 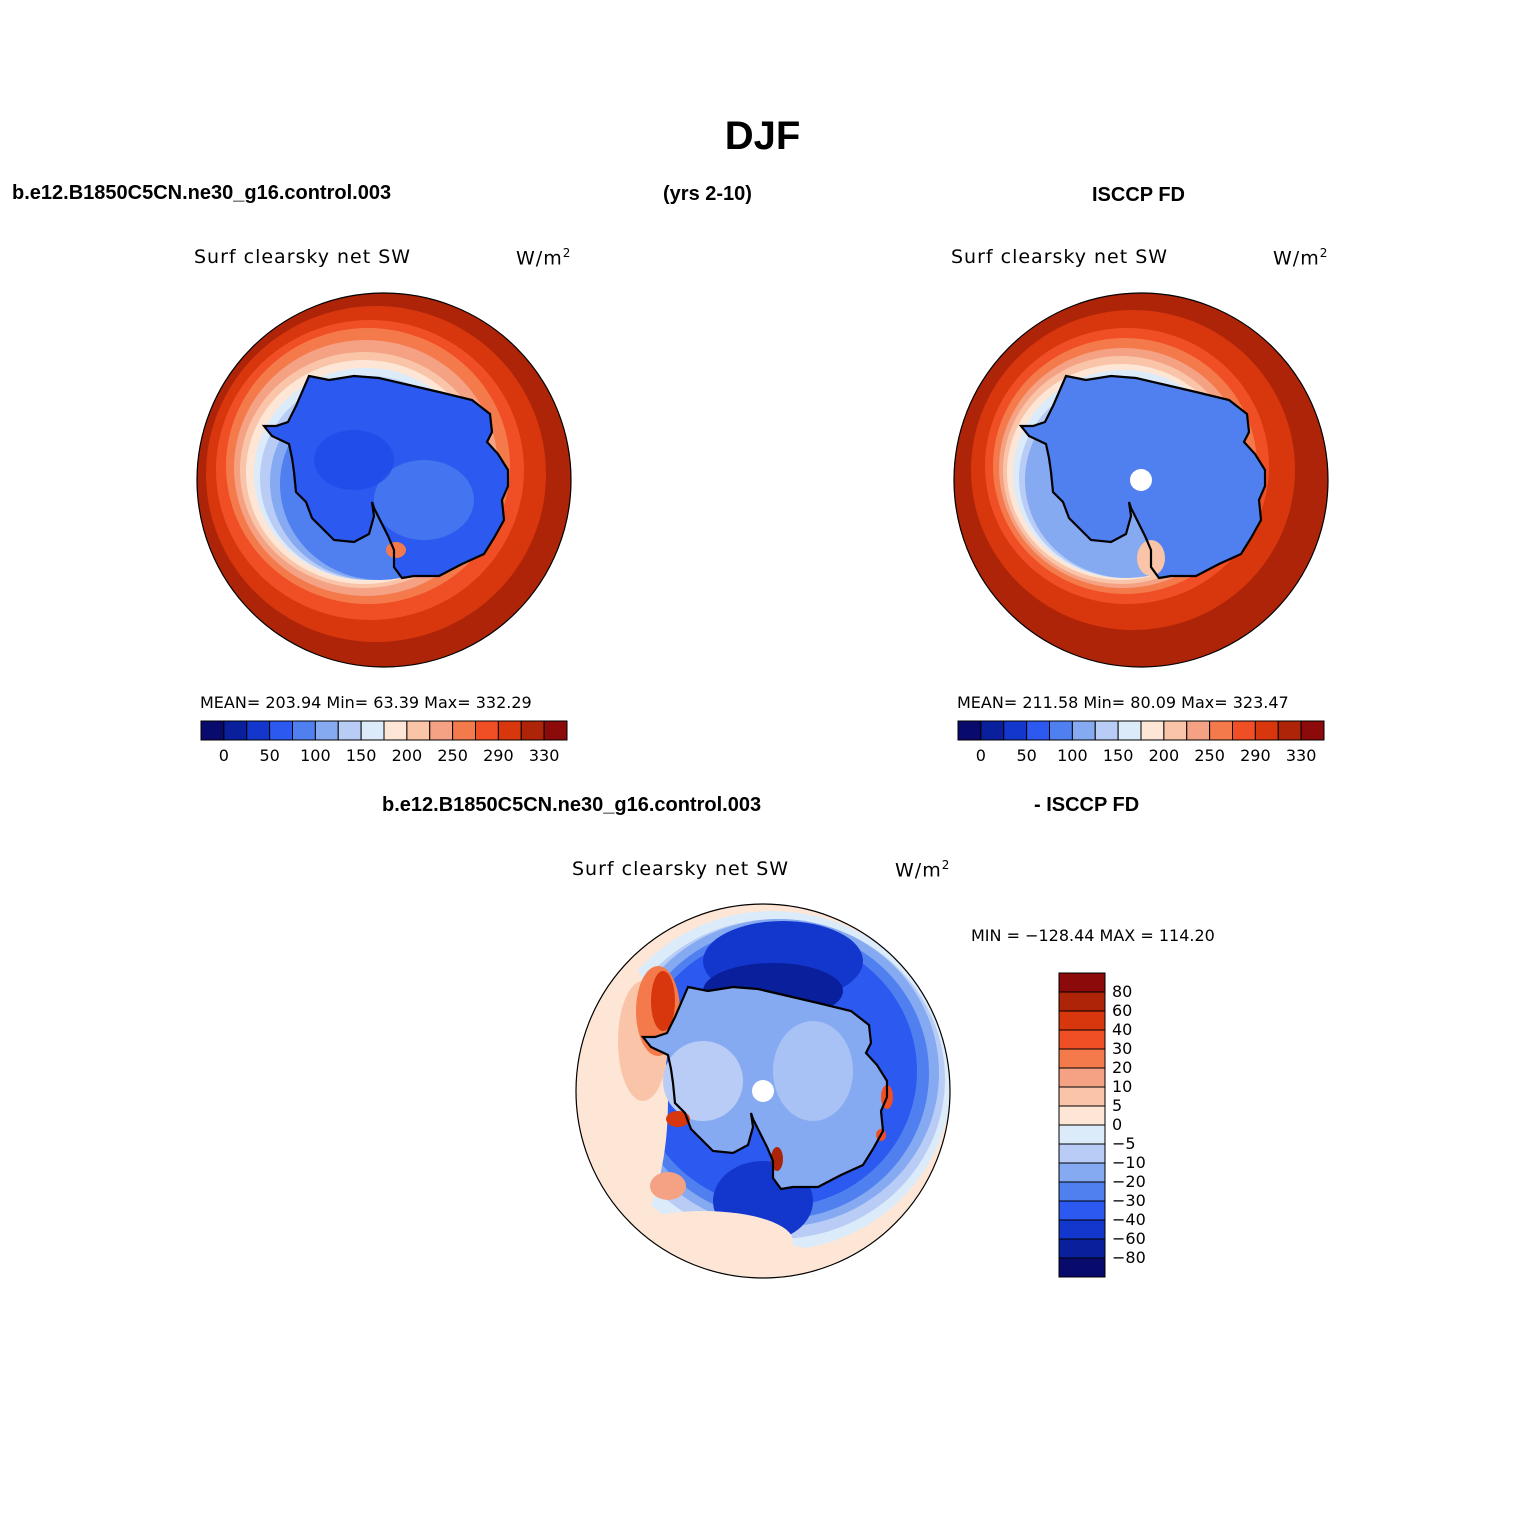 What do you see at coordinates (762, 136) in the screenshot?
I see `page-title: DJF` at bounding box center [762, 136].